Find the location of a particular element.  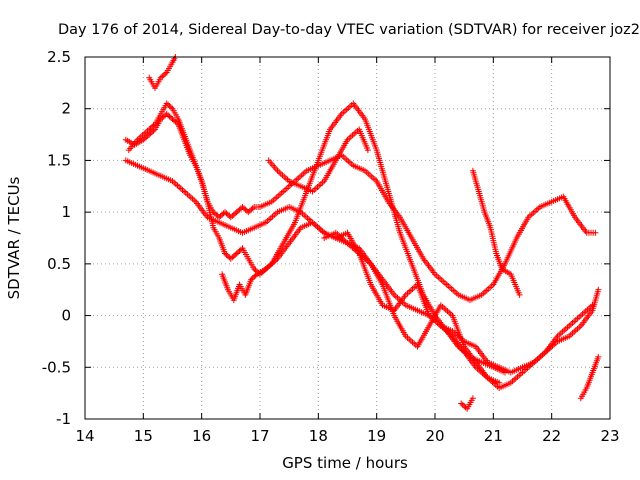

y-tick-label: 1 is located at coordinates (66, 212).